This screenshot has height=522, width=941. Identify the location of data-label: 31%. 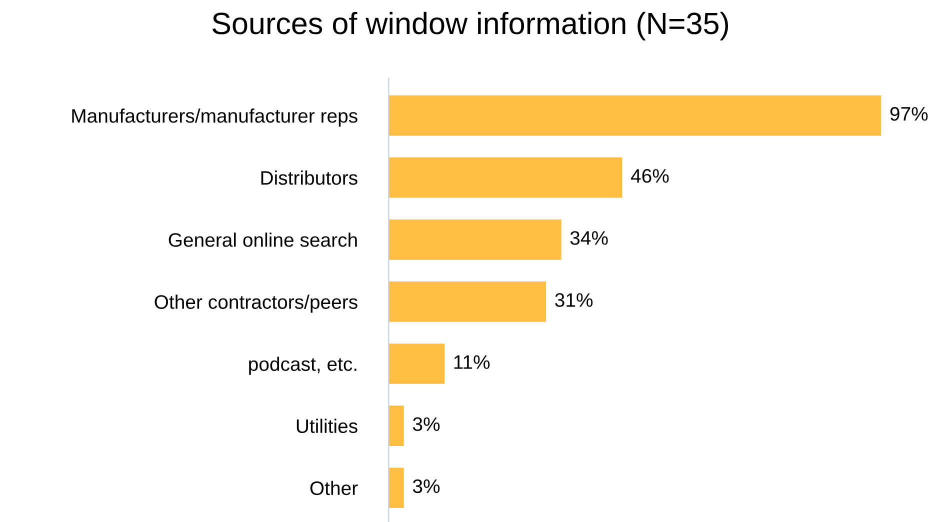
(574, 300).